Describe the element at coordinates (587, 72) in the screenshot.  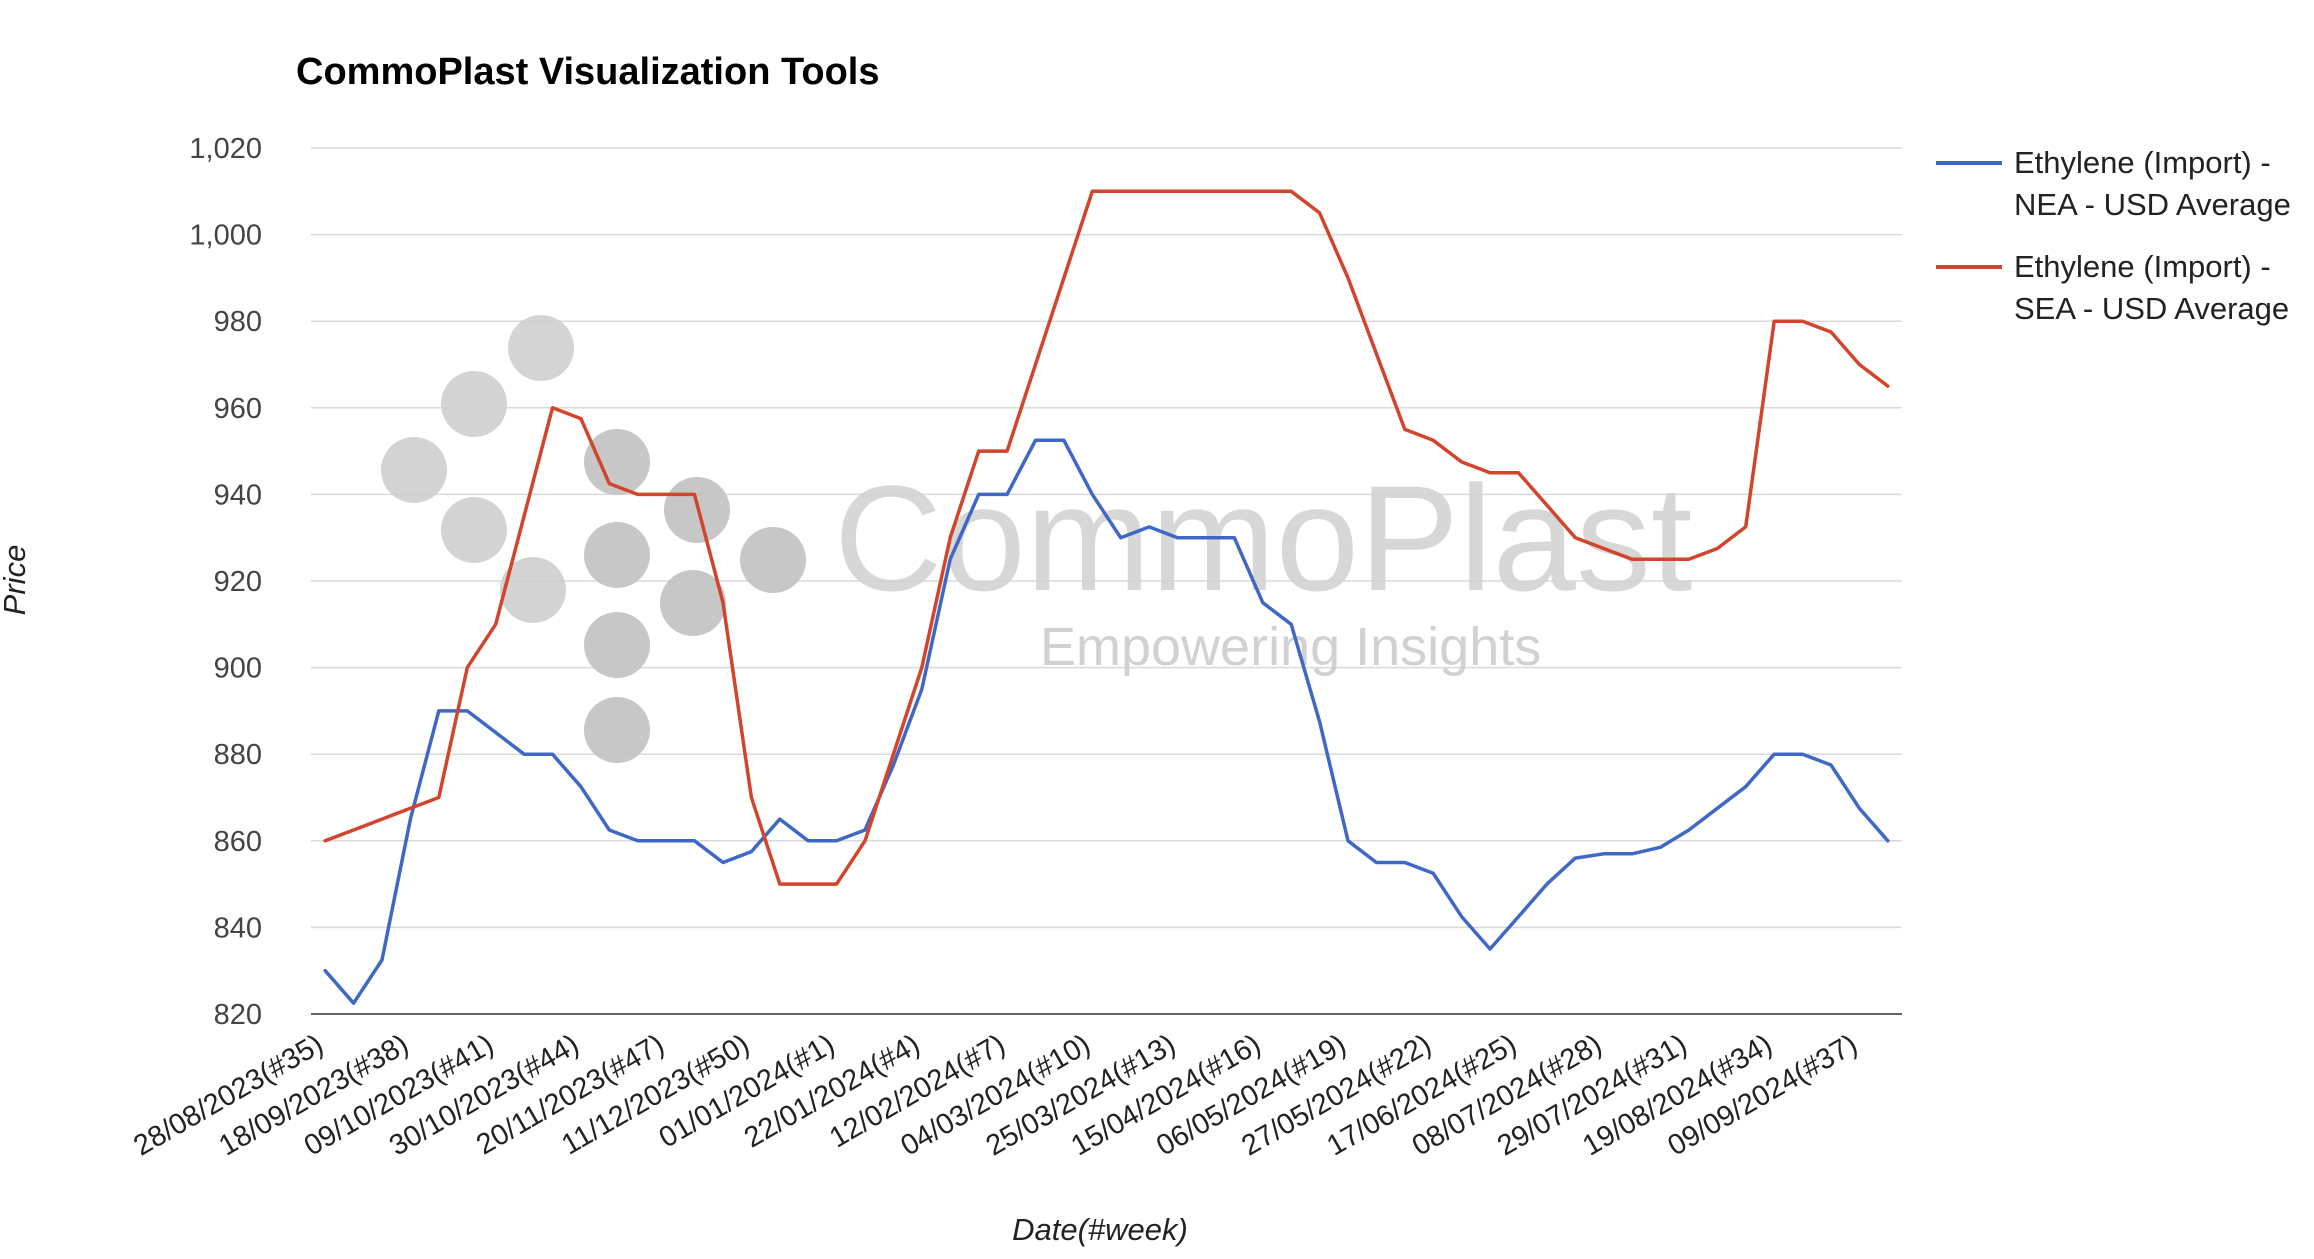
I see `chart-title: CommoPlast Visualization Tools` at that location.